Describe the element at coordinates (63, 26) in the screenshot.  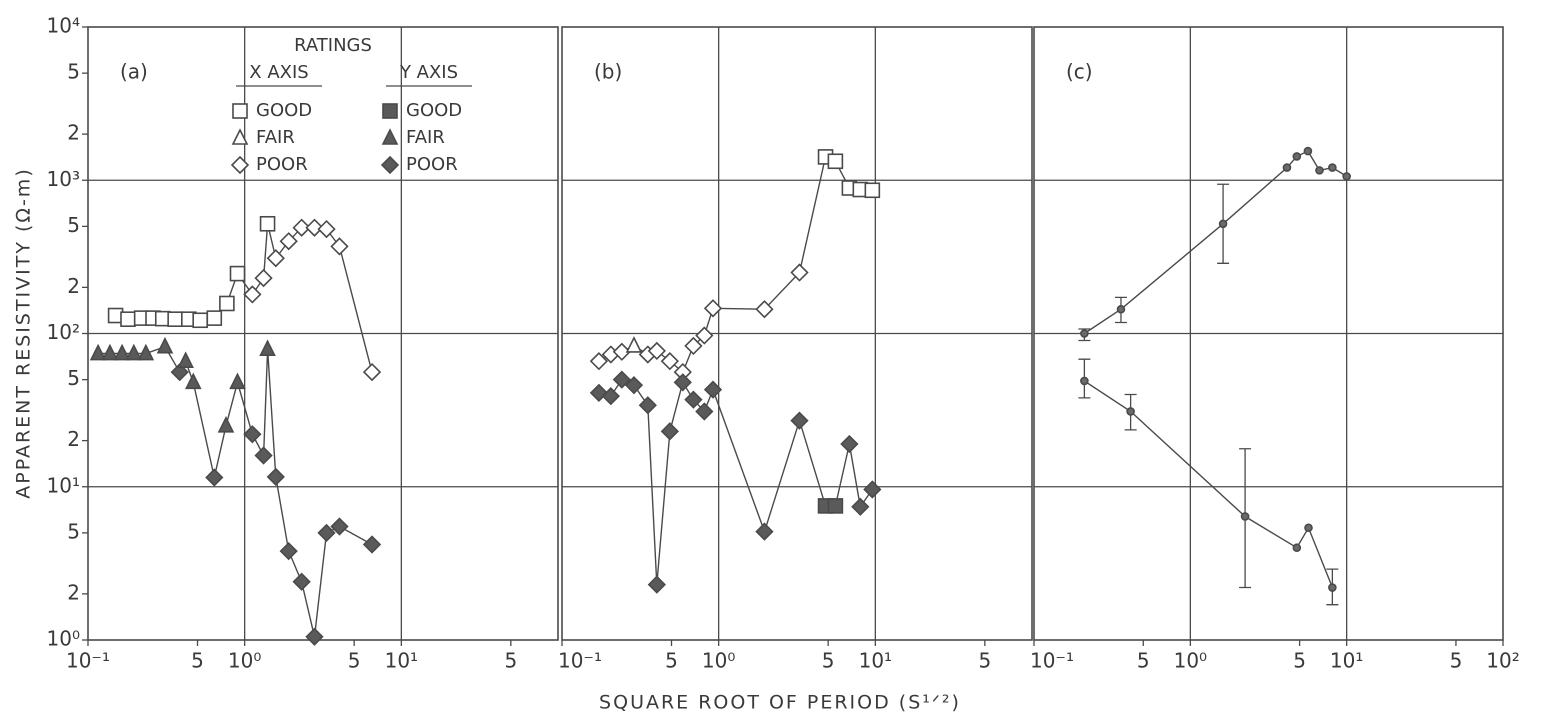
I see `y-tick-label: 10⁴` at that location.